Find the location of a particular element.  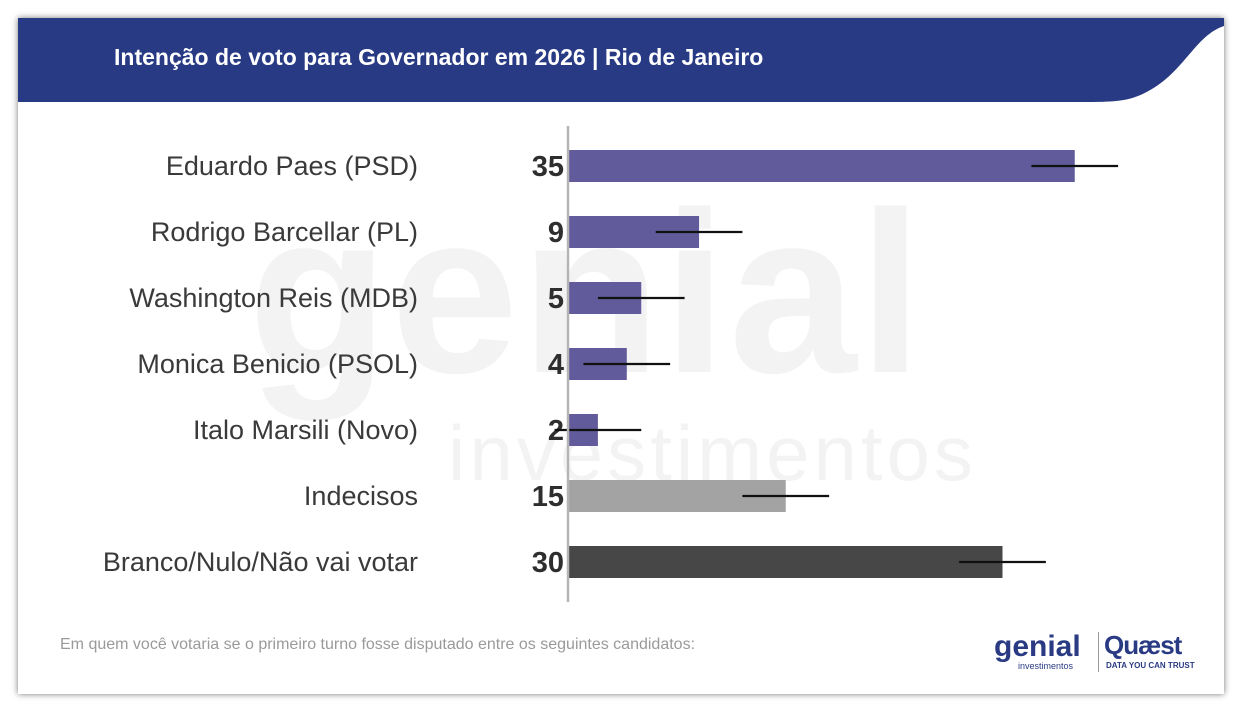

category-label: Indecisos is located at coordinates (361, 496).